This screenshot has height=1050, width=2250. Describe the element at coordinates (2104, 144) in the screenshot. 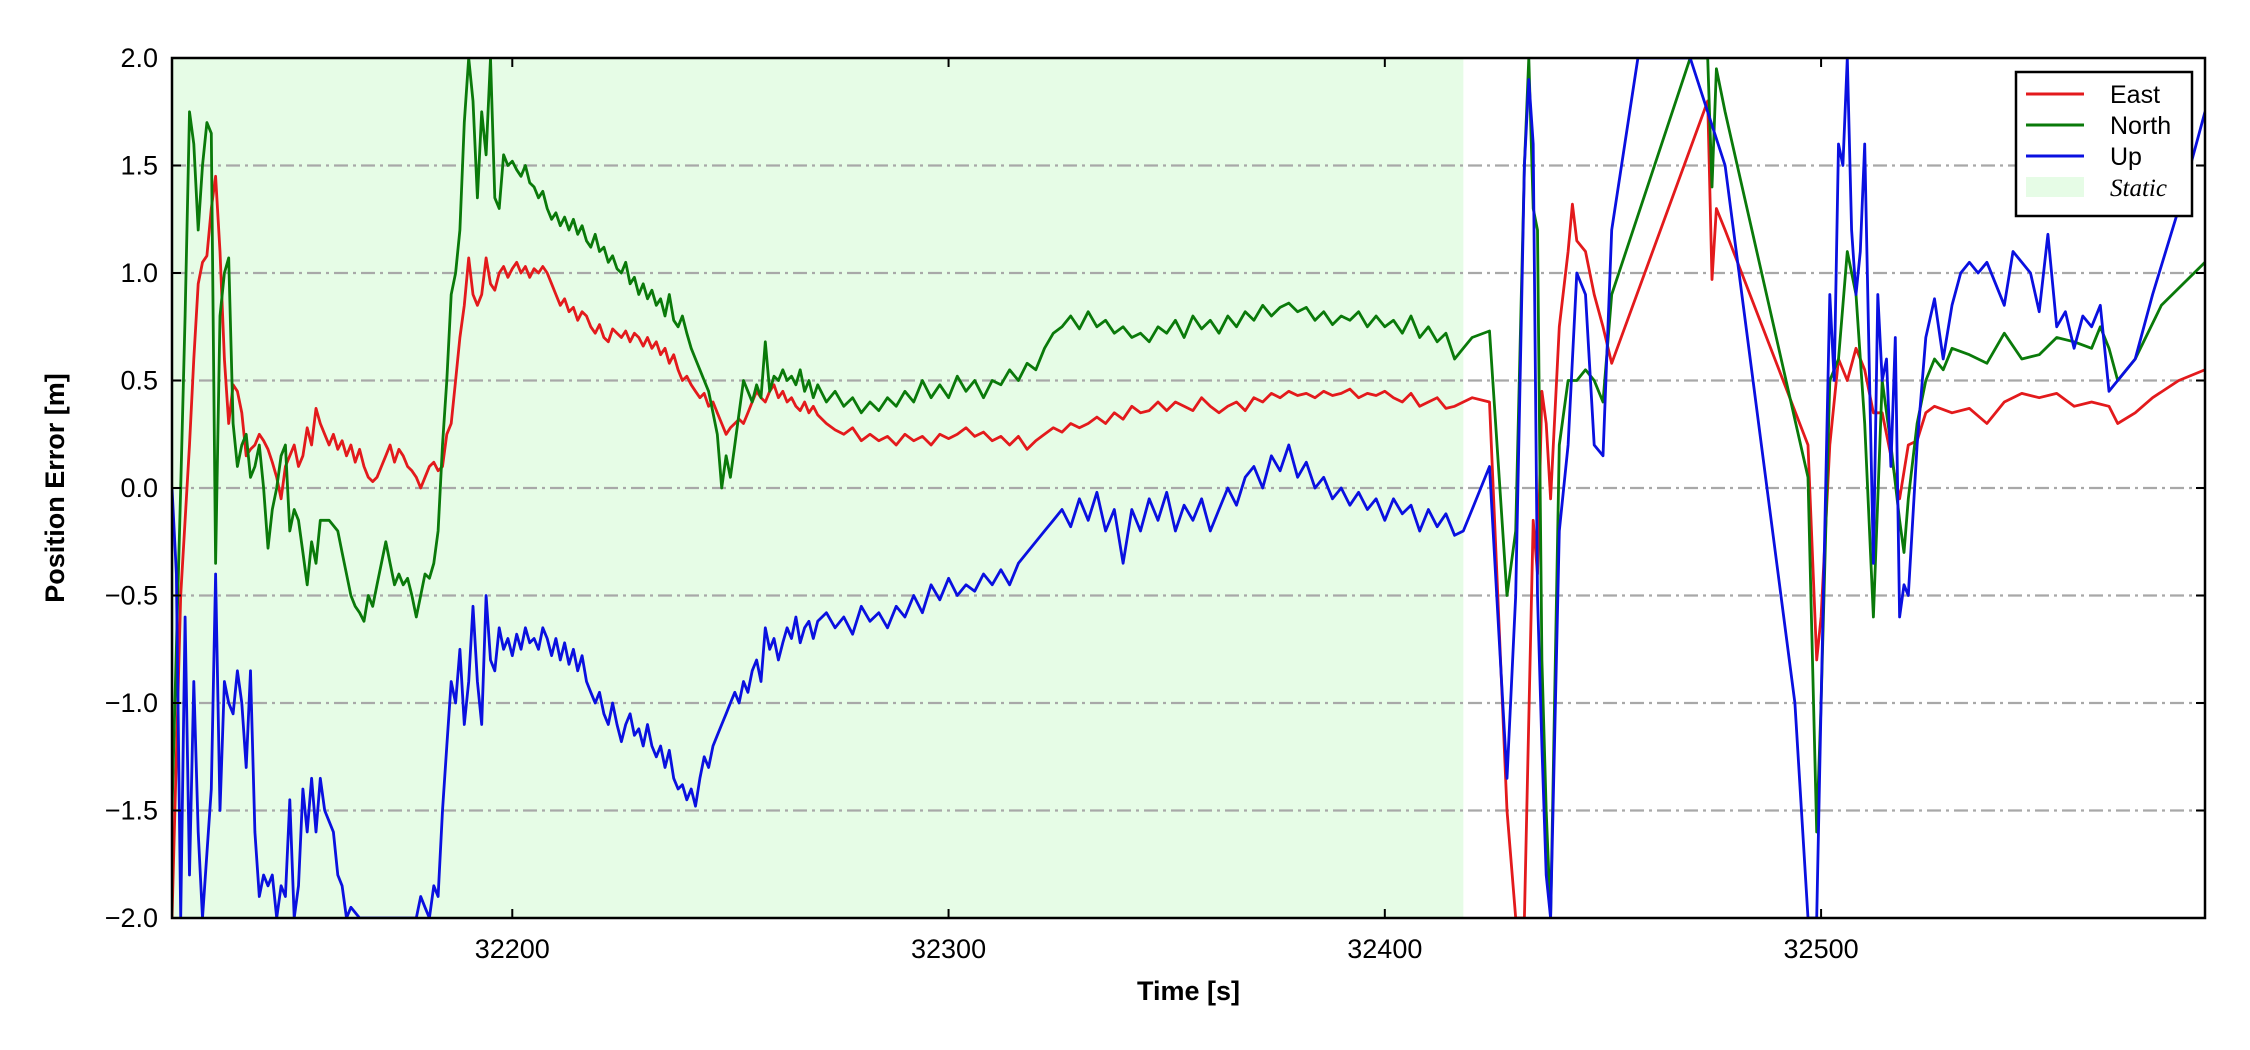

I see `legend: East North Up Static` at that location.